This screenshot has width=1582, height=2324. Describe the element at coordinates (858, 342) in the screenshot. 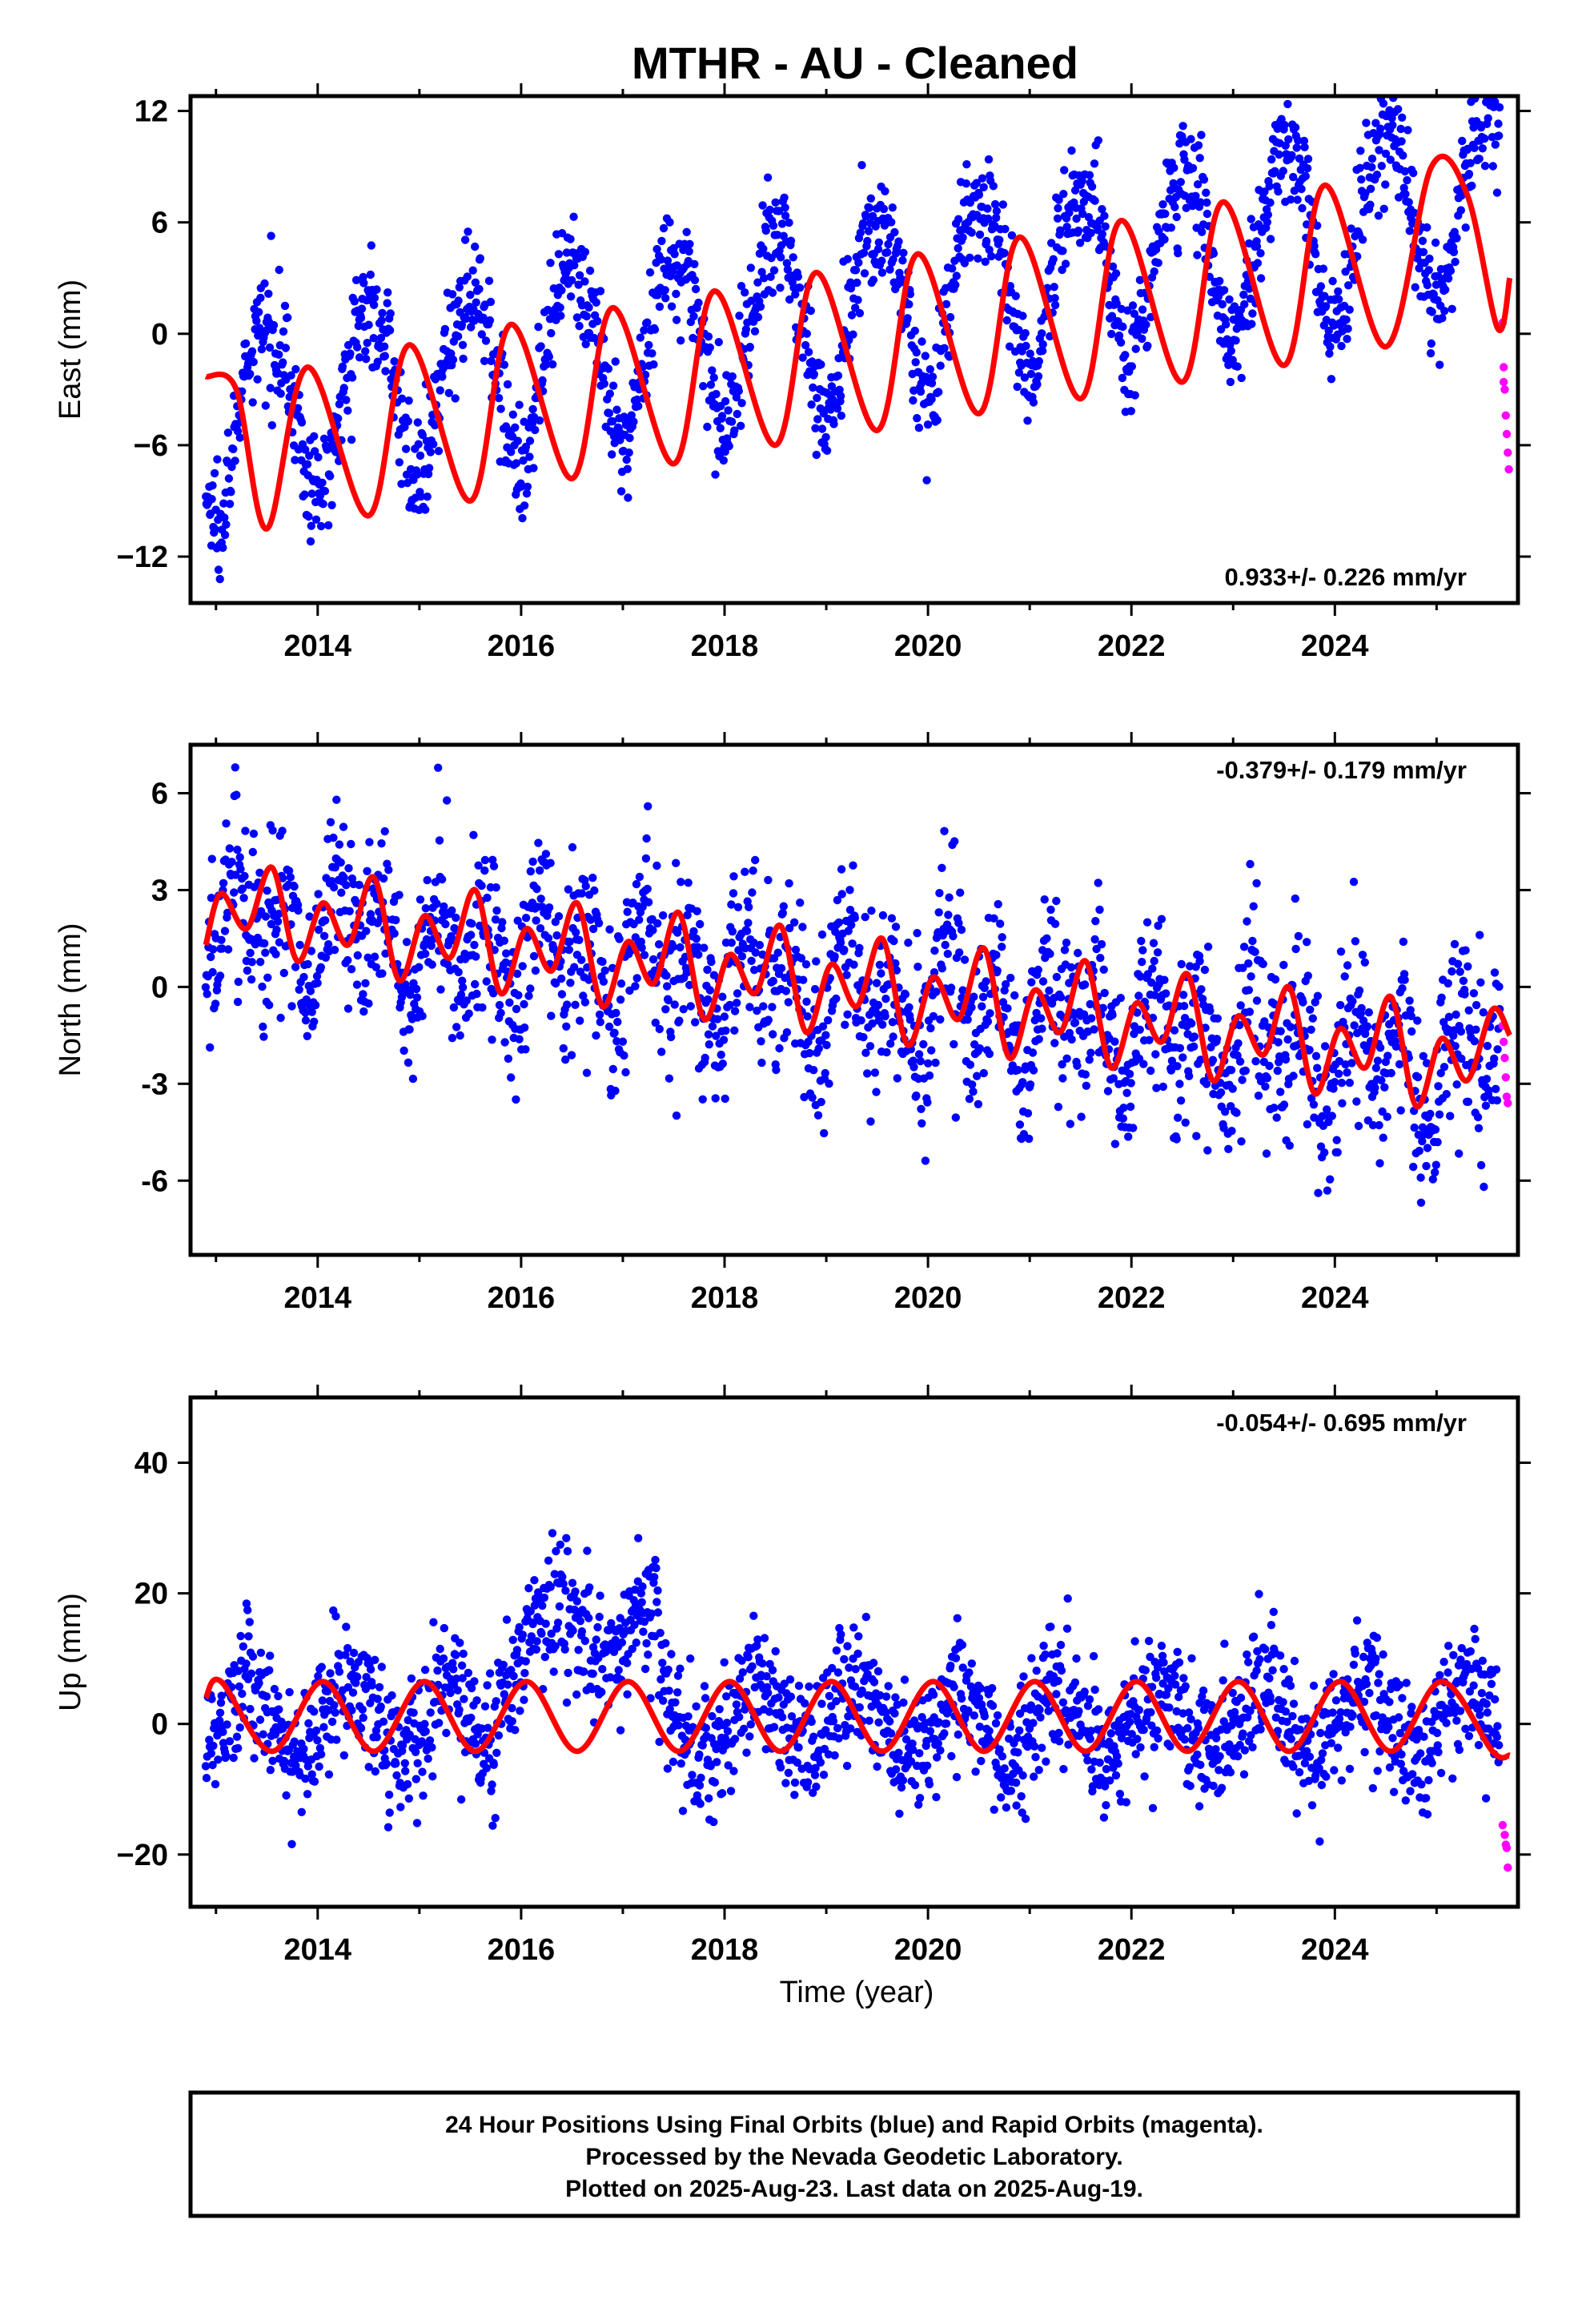

I see `east-model-curve` at that location.